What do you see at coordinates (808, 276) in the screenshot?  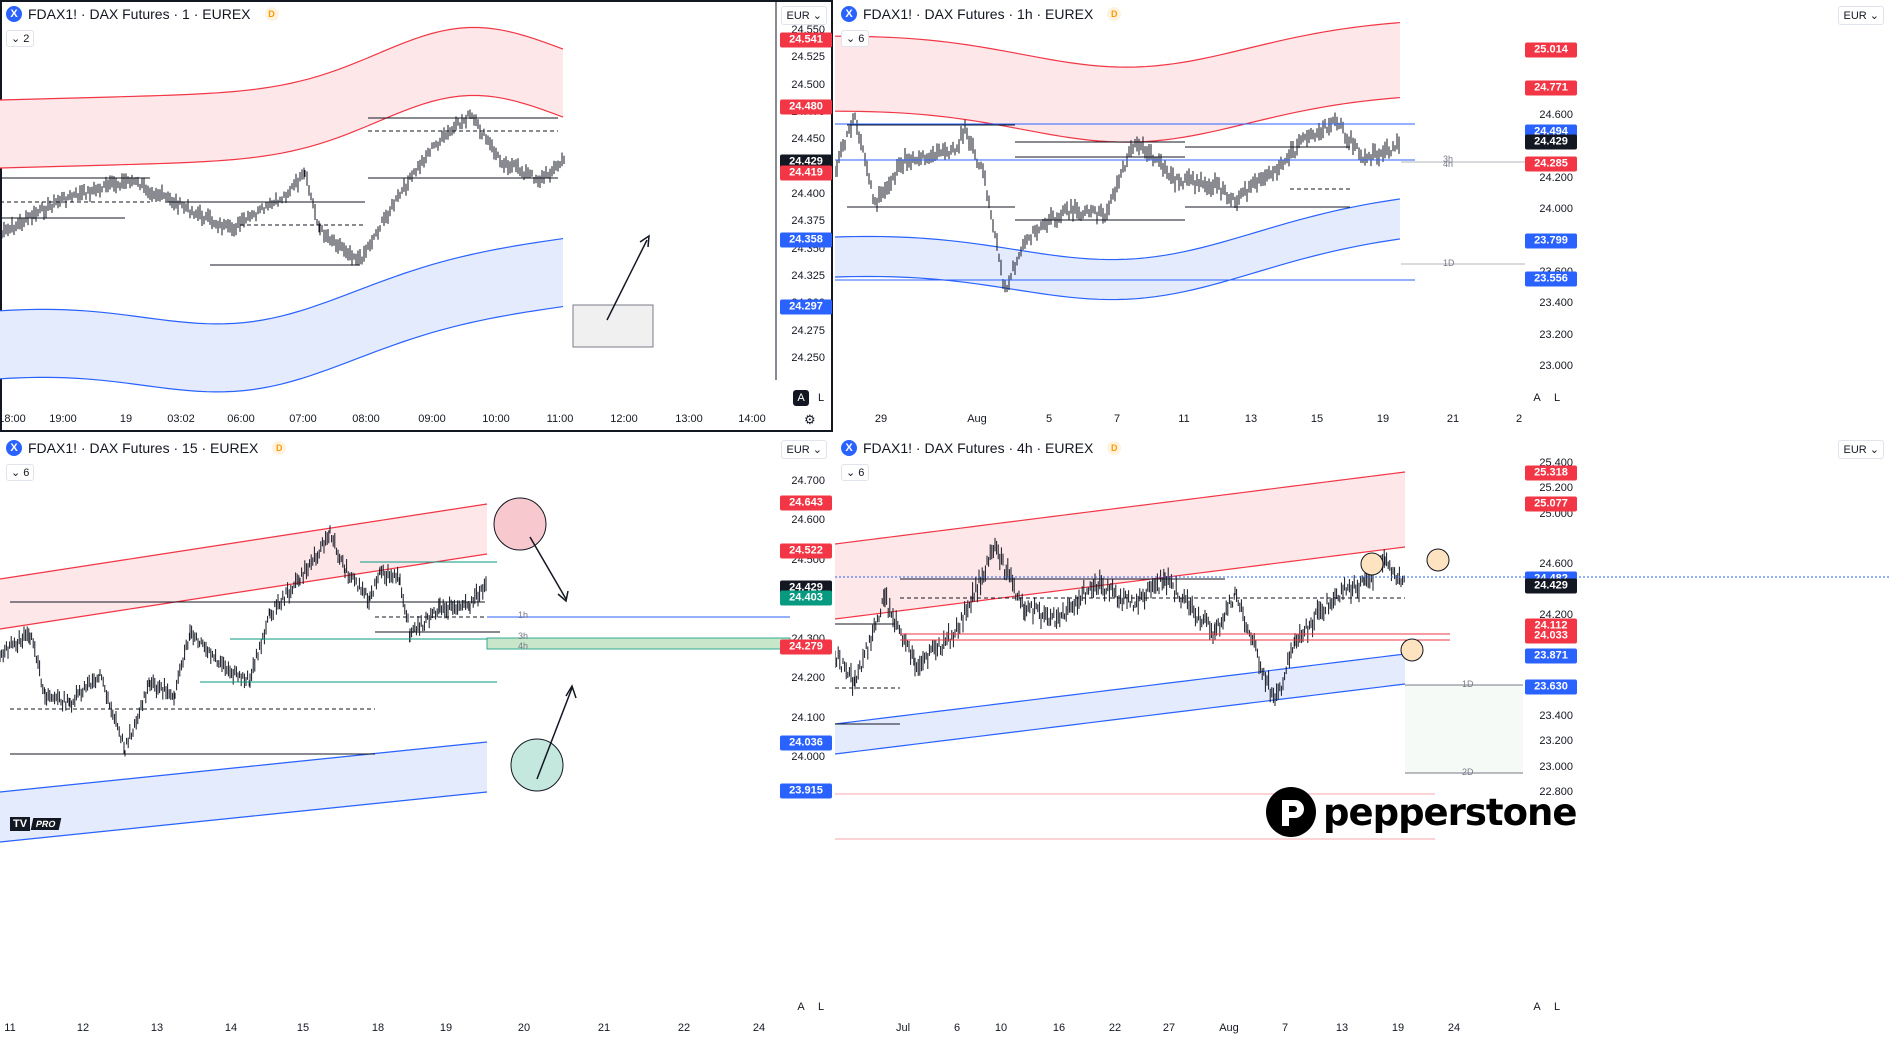 I see `price-tick: 24.325` at bounding box center [808, 276].